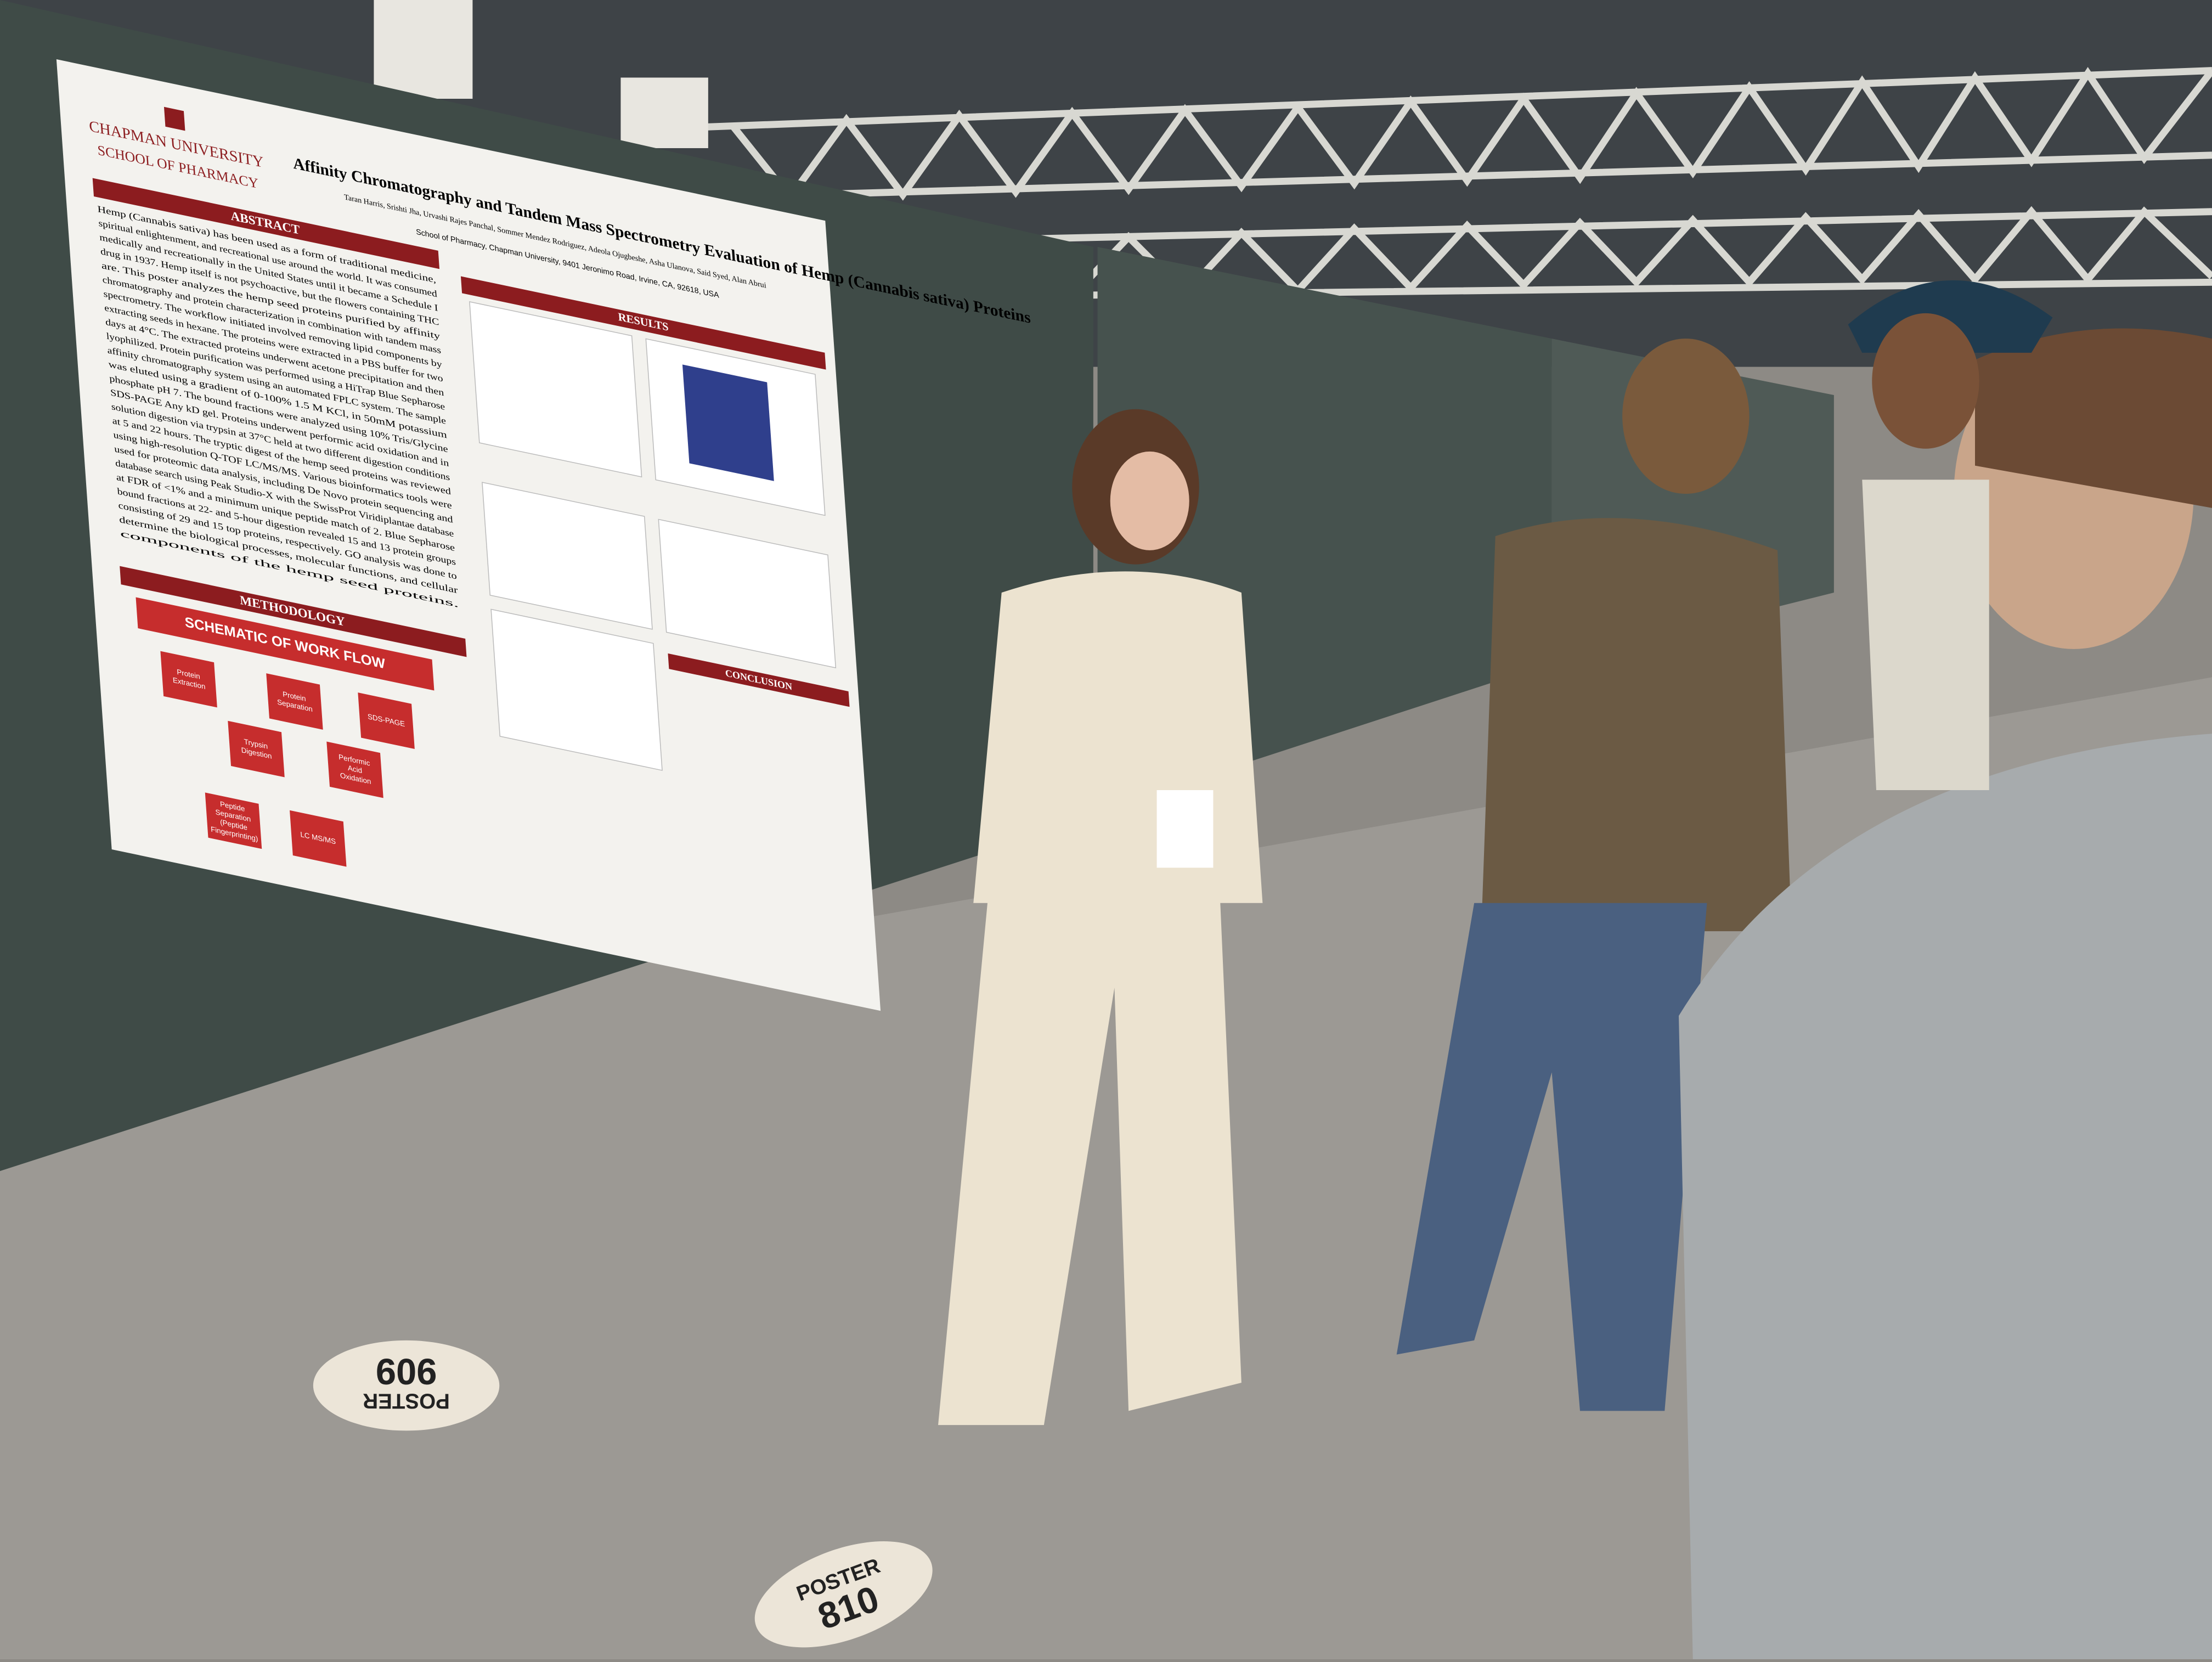 Image resolution: width=2212 pixels, height=1662 pixels. I want to click on presenter, so click(1101, 917).